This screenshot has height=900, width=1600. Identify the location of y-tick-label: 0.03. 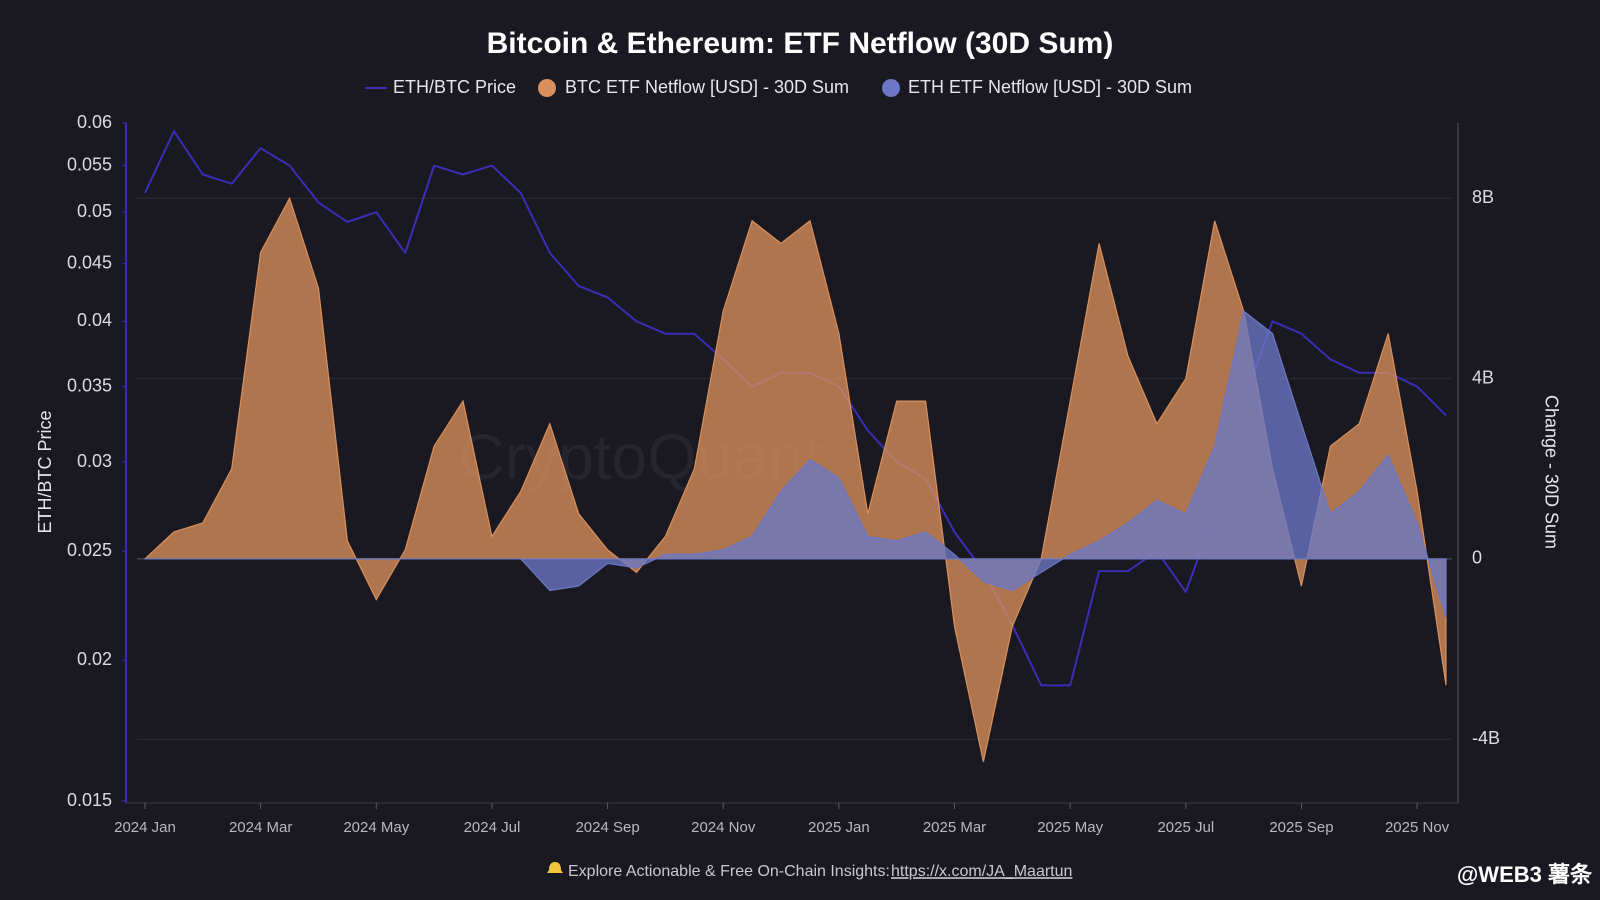
(94, 461).